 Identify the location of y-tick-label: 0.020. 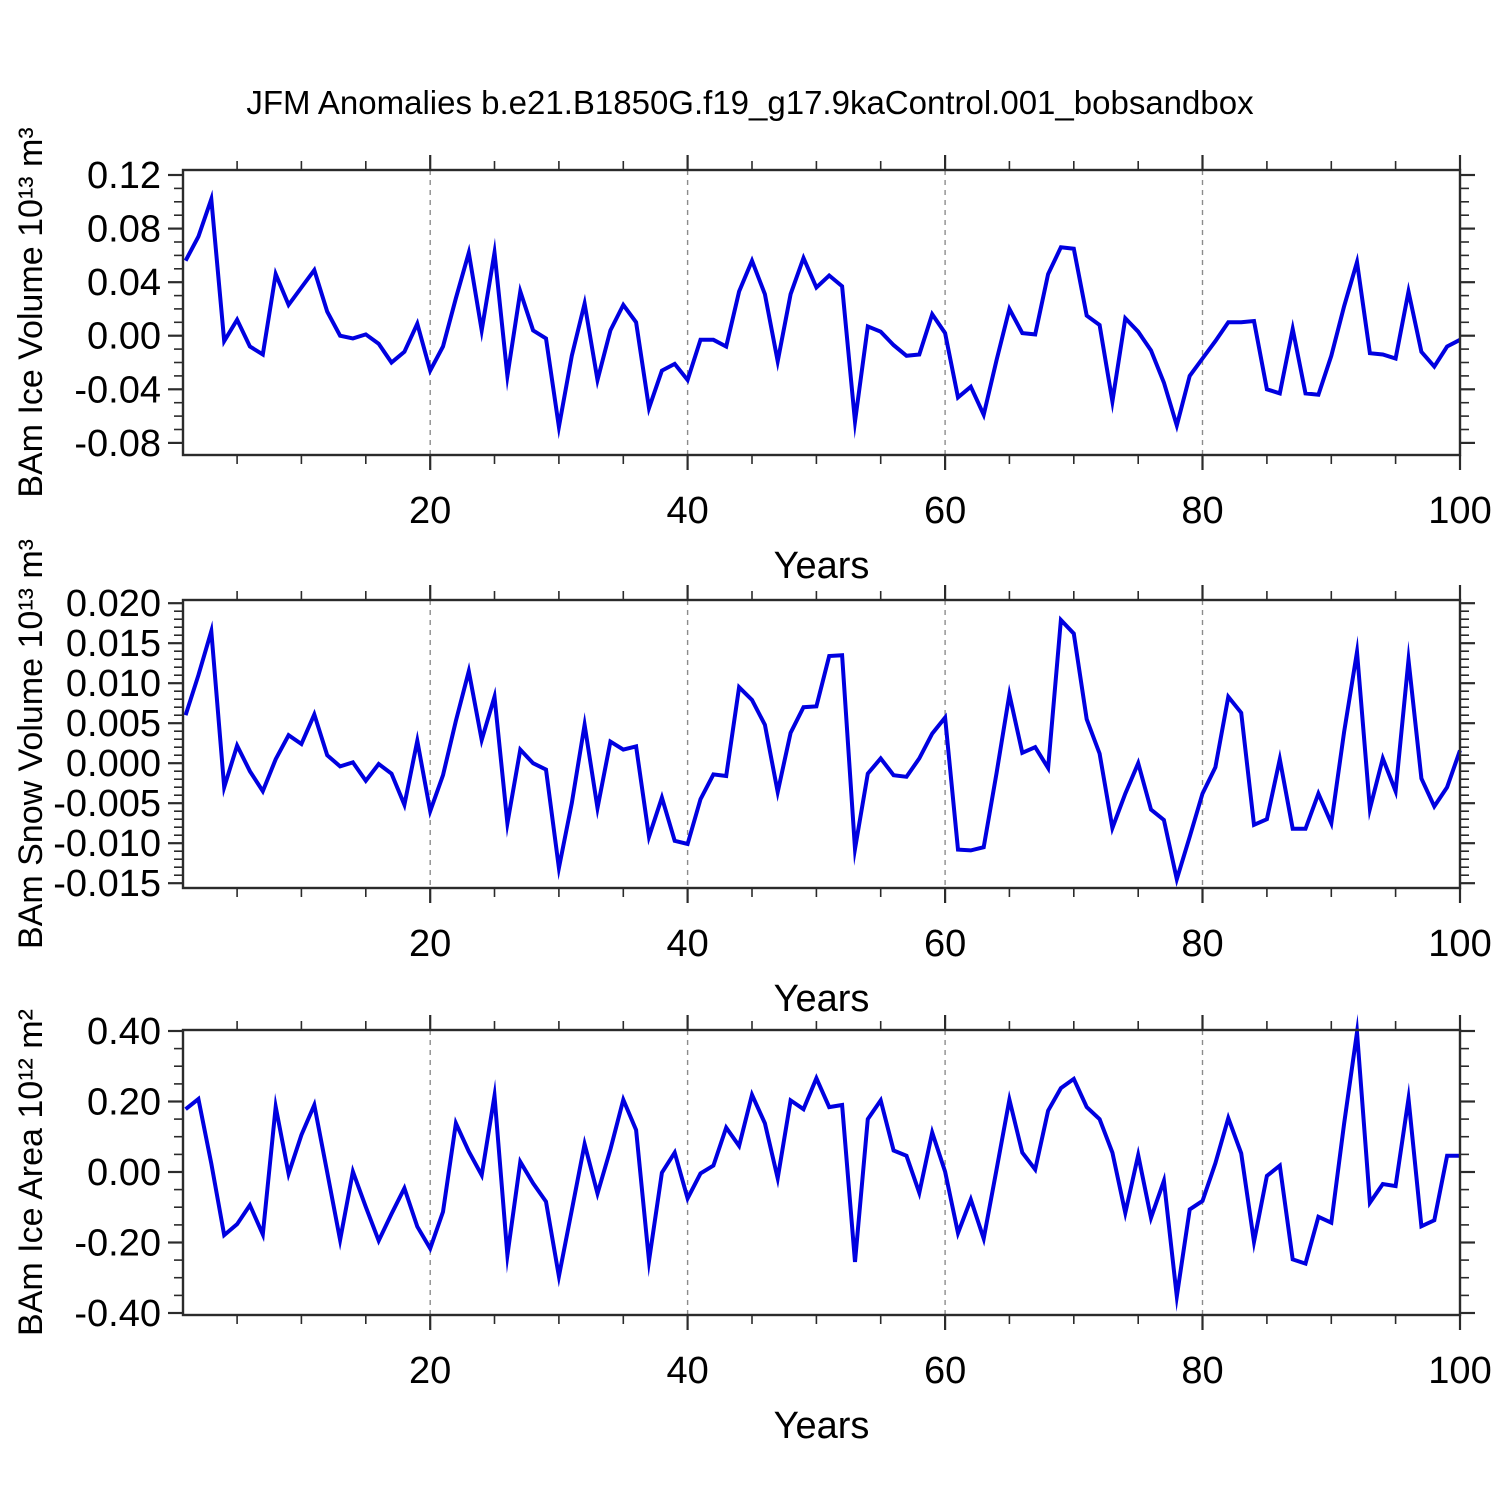
(113, 604).